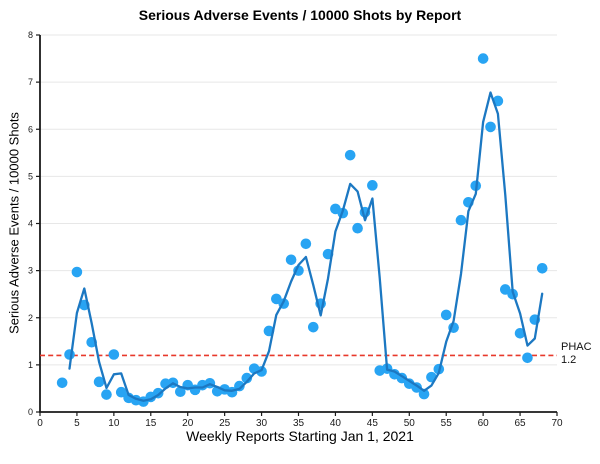 This screenshot has width=600, height=464. What do you see at coordinates (30, 412) in the screenshot?
I see `y-tick-label: 0` at bounding box center [30, 412].